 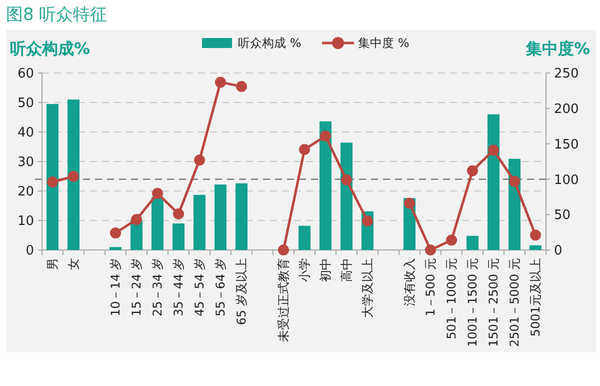 What do you see at coordinates (557, 48) in the screenshot?
I see `y2-axis-title: 集中度%` at bounding box center [557, 48].